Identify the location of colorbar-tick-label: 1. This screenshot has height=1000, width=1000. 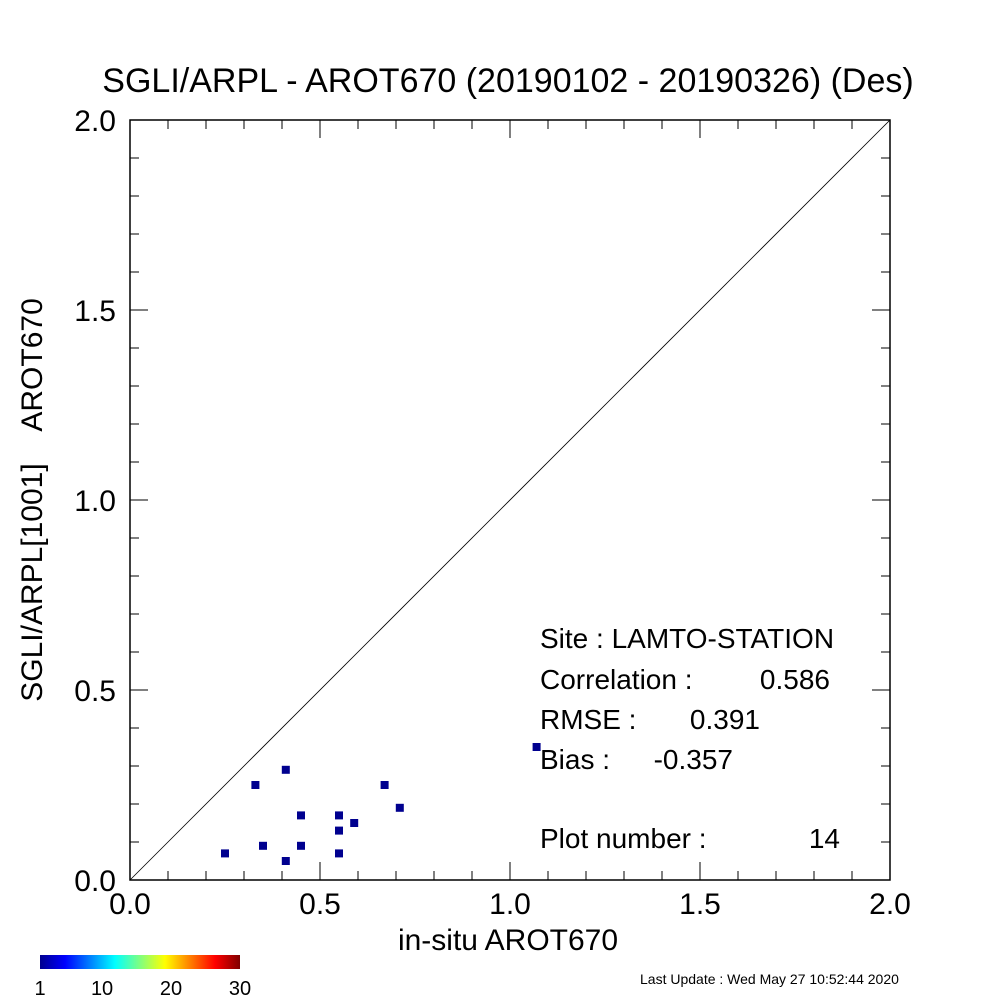
(39, 989).